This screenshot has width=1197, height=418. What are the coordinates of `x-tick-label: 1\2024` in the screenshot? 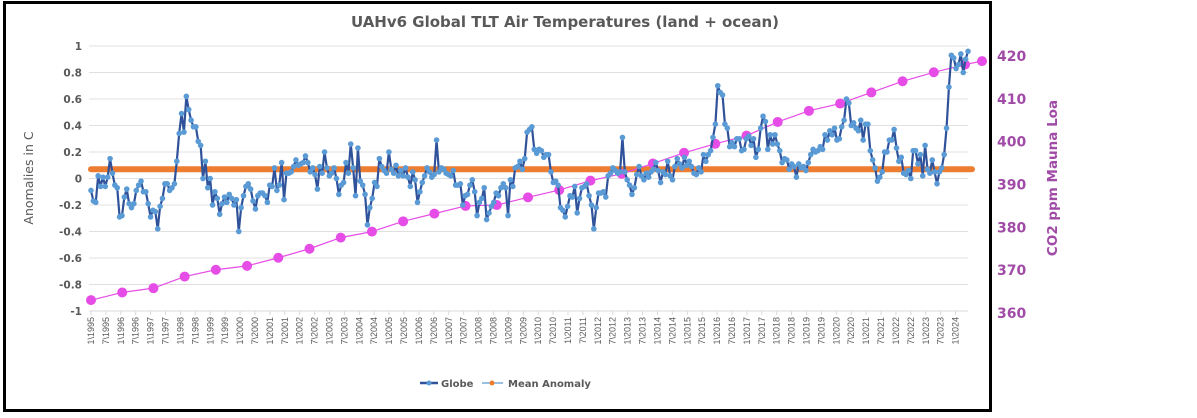 It's located at (956, 331).